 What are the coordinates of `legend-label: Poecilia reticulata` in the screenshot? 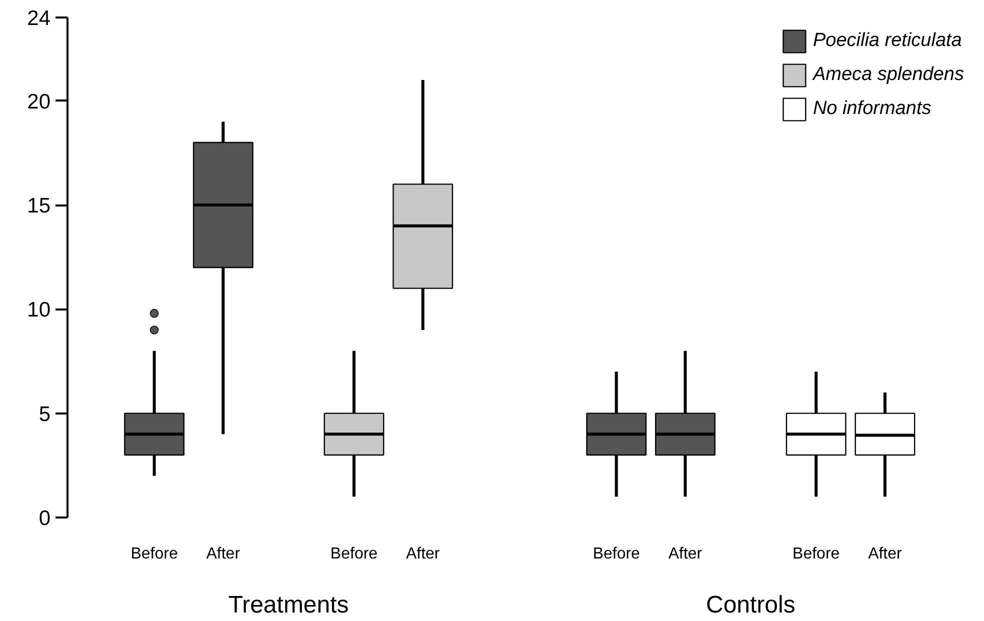 It's located at (887, 41).